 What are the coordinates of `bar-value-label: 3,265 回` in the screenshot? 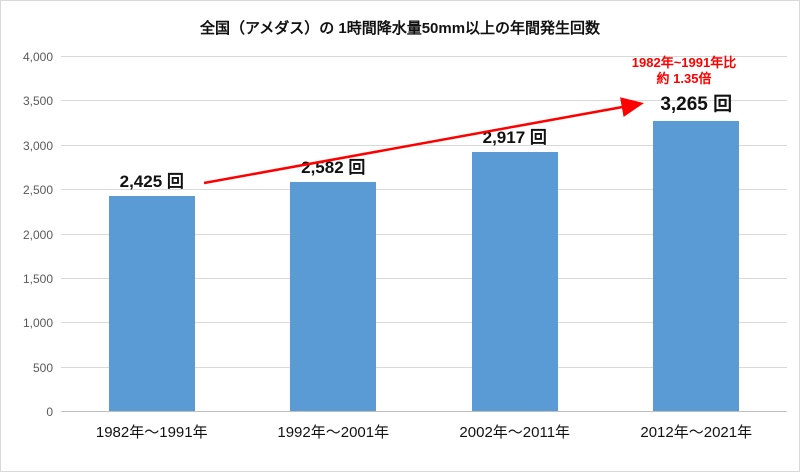 It's located at (696, 105).